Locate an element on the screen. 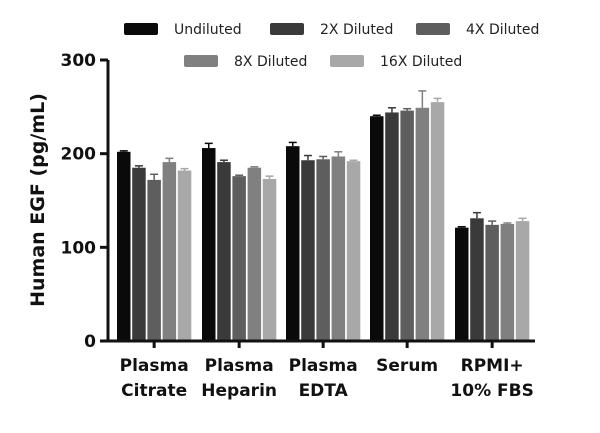  y-tick-label: 300 is located at coordinates (79, 61).